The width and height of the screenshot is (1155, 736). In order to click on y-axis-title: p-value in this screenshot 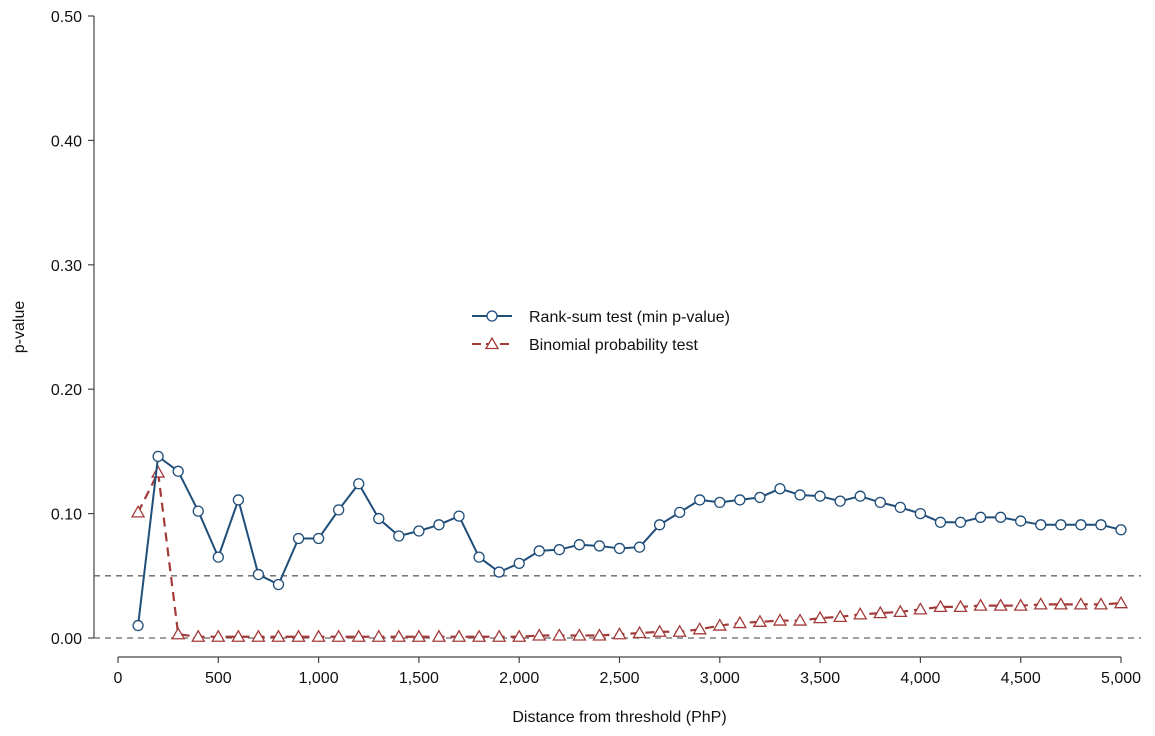, I will do `click(19, 327)`.